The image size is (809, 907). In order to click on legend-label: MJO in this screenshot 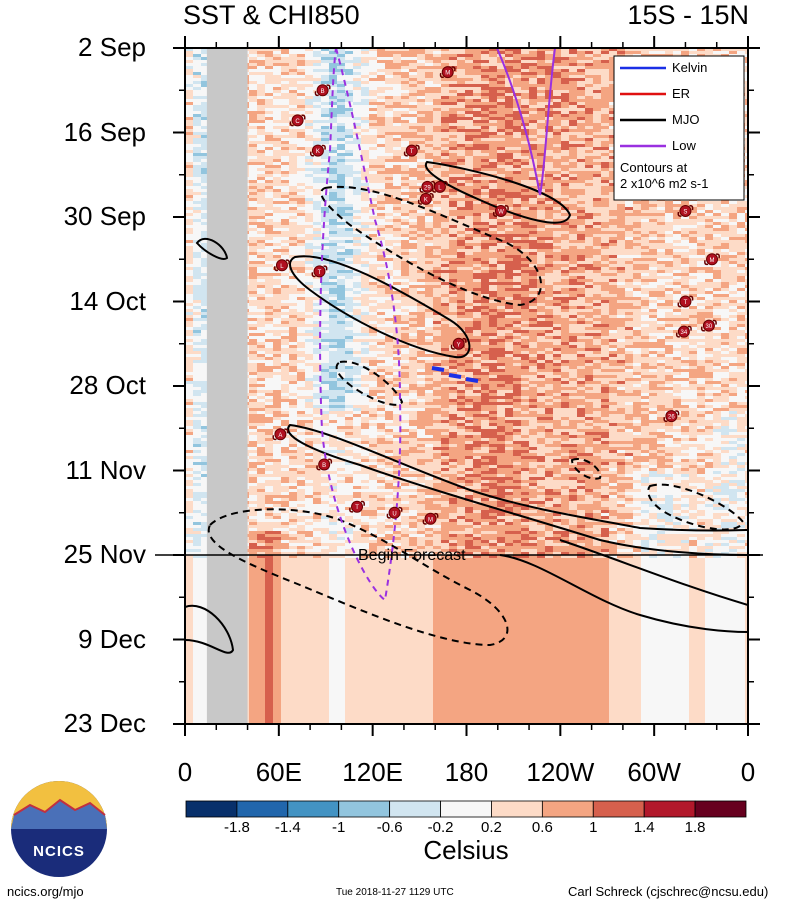, I will do `click(686, 119)`.